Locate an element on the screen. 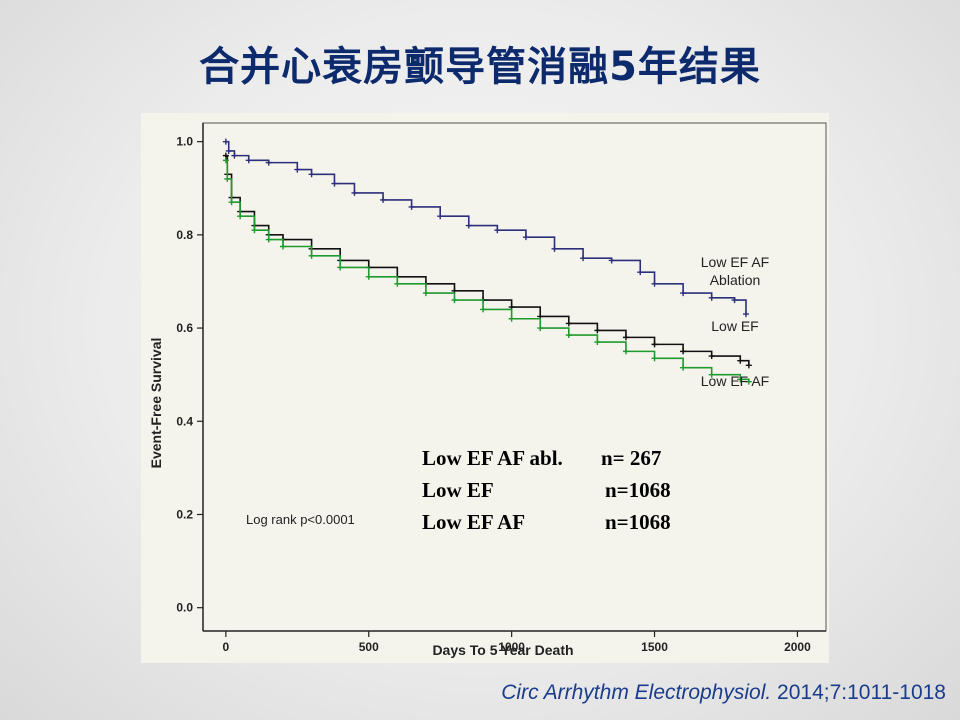 The image size is (960, 720). x-tick-label: 500 is located at coordinates (369, 647).